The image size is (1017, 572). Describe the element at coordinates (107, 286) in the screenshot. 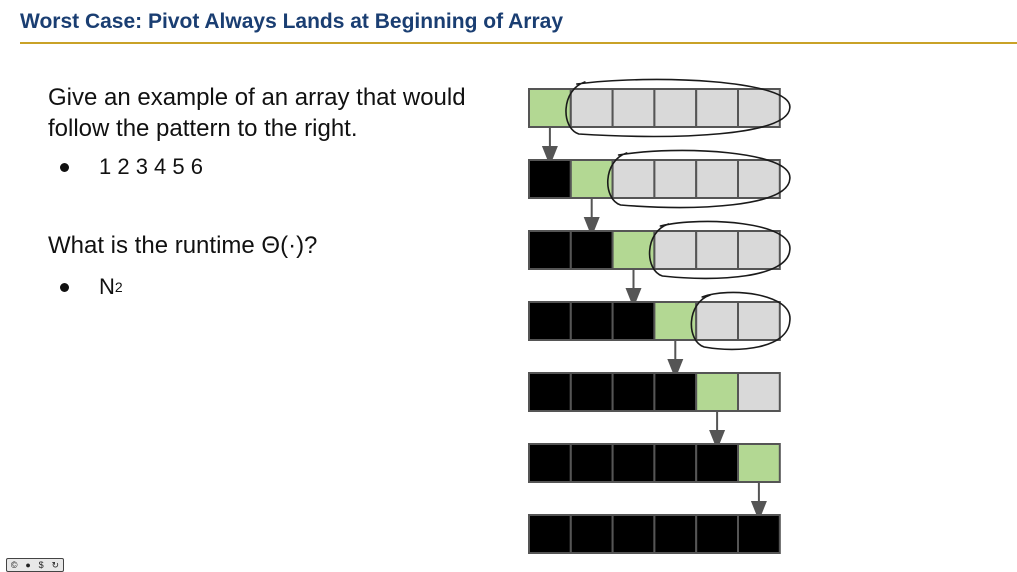

I see `answer-runtime-base: N` at that location.